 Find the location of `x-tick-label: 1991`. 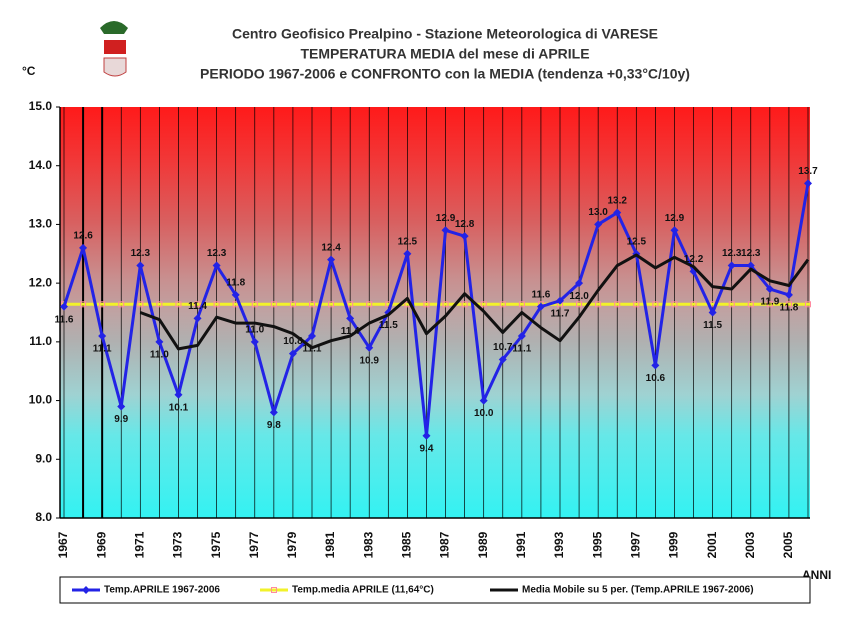

x-tick-label: 1991 is located at coordinates (521, 544).